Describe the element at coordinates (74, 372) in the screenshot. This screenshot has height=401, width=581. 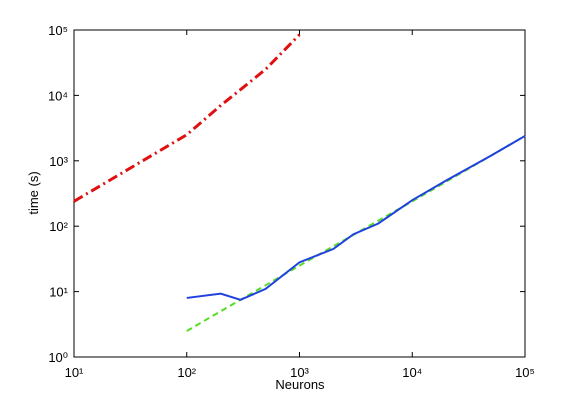
I see `x-tick-label: 10¹` at that location.